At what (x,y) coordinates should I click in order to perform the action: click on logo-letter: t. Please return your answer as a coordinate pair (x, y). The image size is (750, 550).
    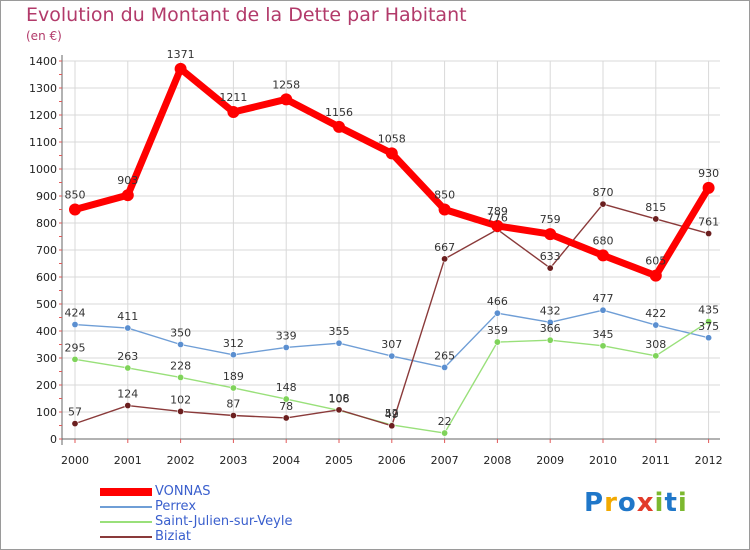
    Looking at the image, I should click on (671, 503).